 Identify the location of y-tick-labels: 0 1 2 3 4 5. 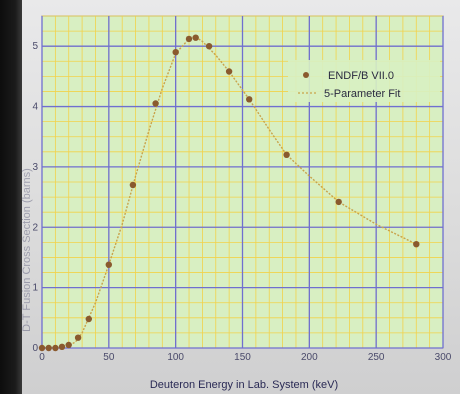
(35, 197).